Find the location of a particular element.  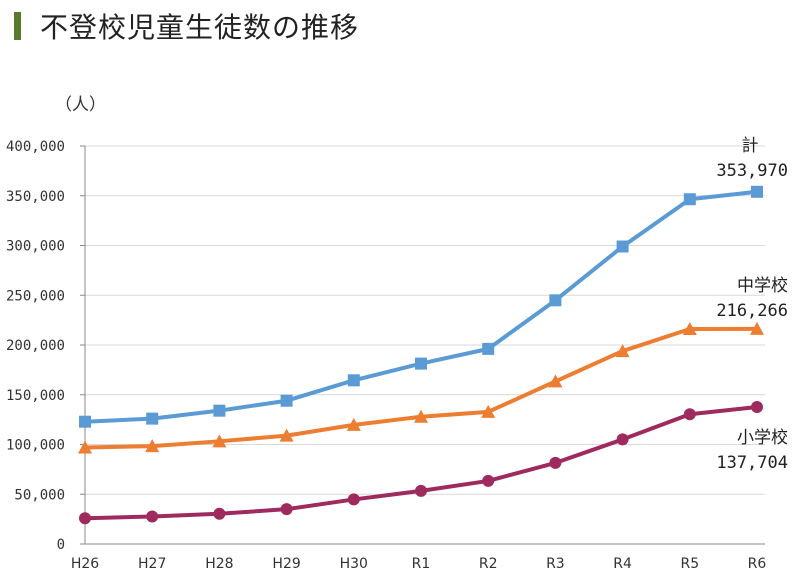

series-end-value-label: 353,970 is located at coordinates (752, 171).